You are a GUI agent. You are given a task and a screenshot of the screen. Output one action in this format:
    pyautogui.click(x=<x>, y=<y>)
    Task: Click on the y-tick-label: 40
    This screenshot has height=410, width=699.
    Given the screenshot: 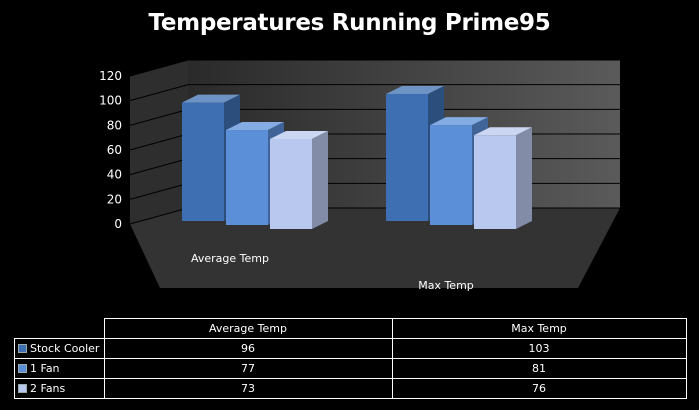 What is the action you would take?
    pyautogui.click(x=114, y=175)
    